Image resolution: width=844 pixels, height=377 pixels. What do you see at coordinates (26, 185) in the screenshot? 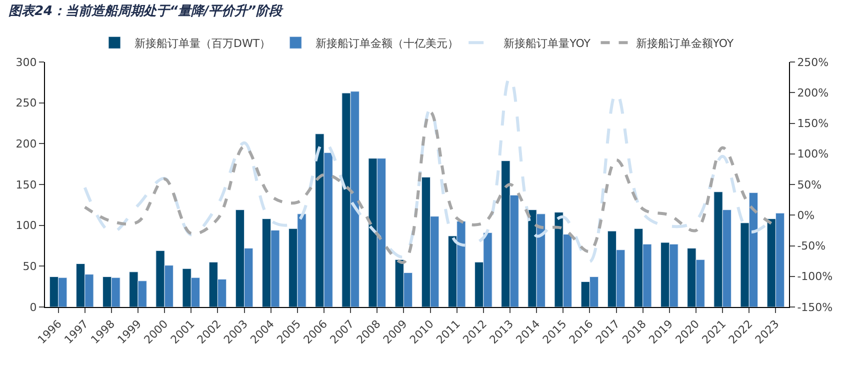
I see `y-tick-label: 150` at bounding box center [26, 185].